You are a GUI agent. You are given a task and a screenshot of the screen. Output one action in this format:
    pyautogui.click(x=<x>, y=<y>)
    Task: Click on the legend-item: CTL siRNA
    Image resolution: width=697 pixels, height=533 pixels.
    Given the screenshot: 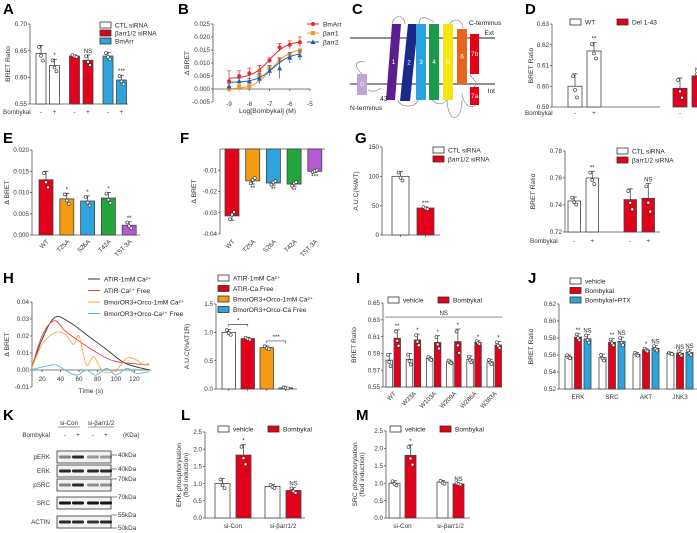 What is the action you would take?
    pyautogui.click(x=640, y=151)
    